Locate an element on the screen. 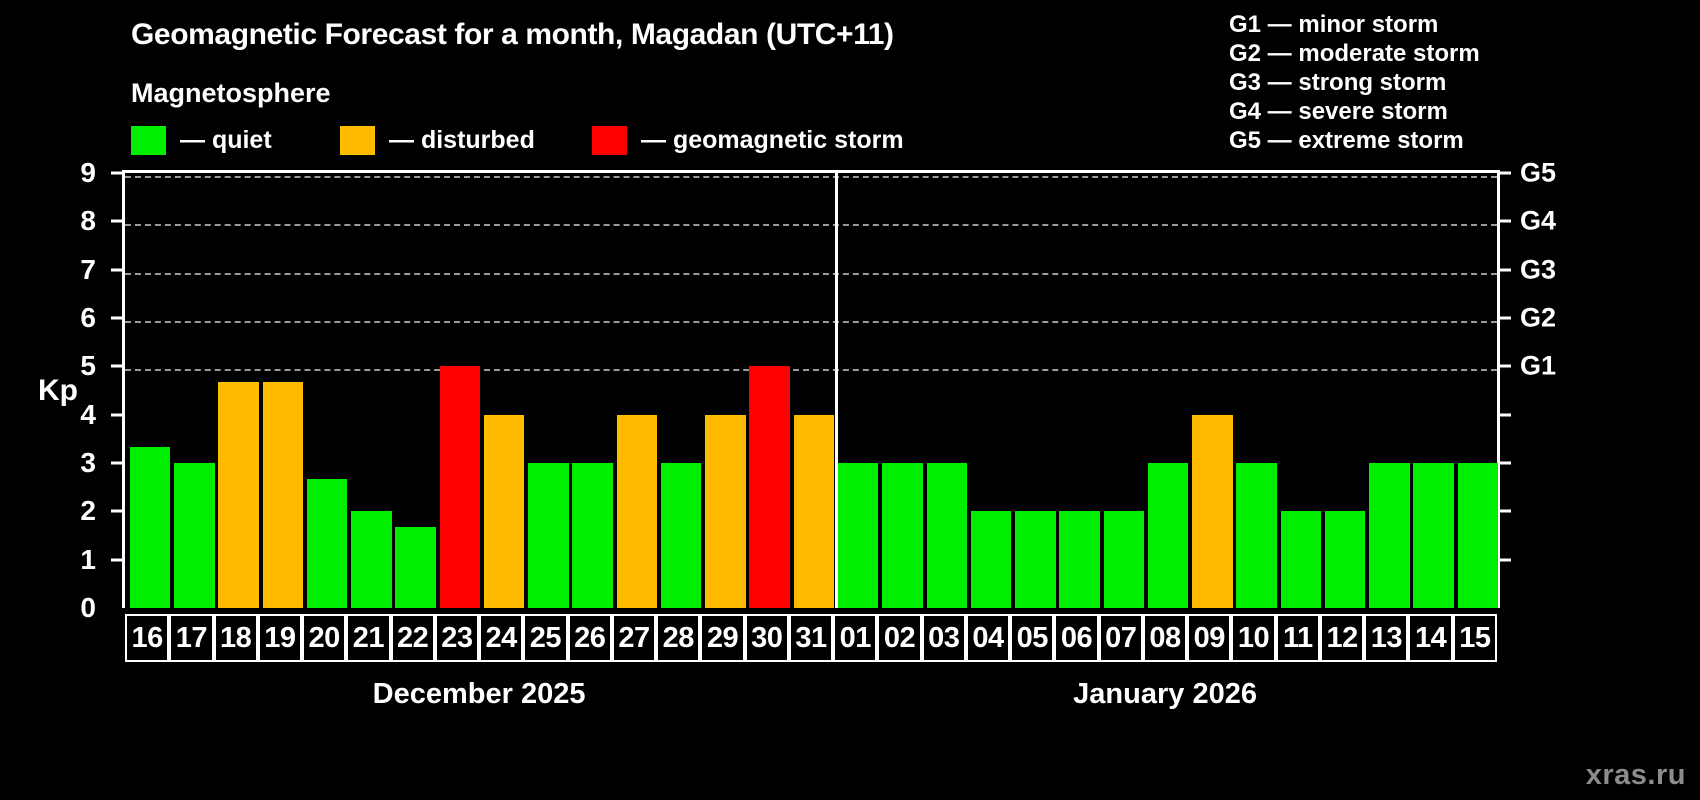  day-label-24: 24 is located at coordinates (501, 638).